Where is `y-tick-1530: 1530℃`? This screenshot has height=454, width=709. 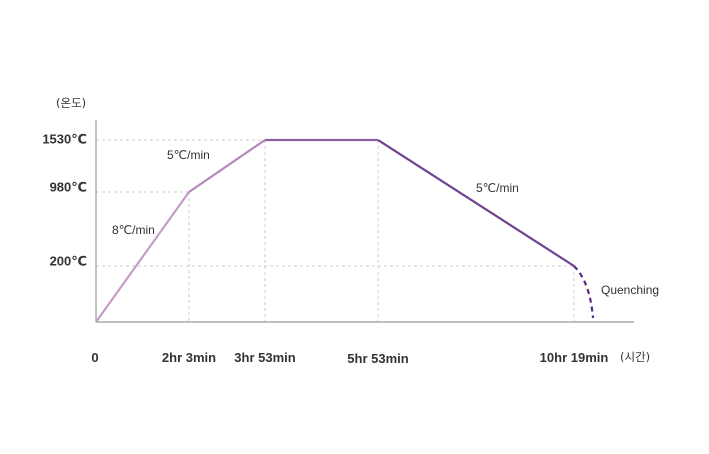 y-tick-1530: 1530℃ is located at coordinates (64, 138).